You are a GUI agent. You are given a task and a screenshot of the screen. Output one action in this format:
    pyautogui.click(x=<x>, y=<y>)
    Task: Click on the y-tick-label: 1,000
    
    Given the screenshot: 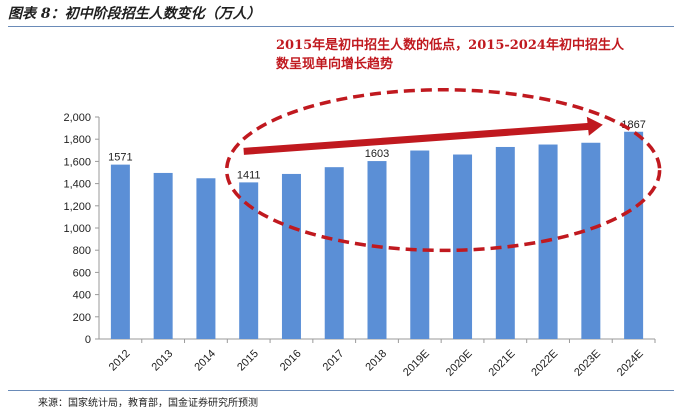 What is the action you would take?
    pyautogui.click(x=77, y=229)
    